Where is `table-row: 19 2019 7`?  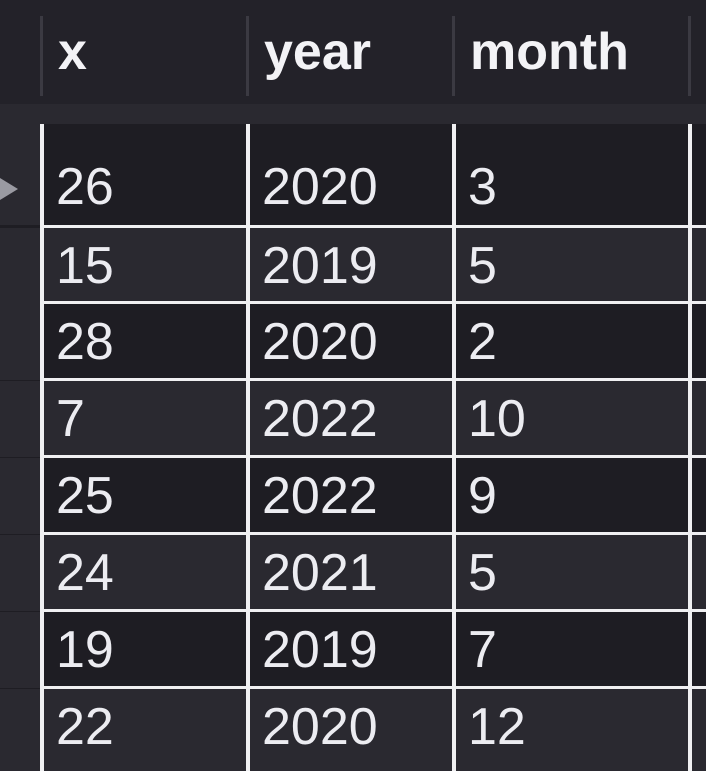
table-row: 19 2019 7 is located at coordinates (353, 650).